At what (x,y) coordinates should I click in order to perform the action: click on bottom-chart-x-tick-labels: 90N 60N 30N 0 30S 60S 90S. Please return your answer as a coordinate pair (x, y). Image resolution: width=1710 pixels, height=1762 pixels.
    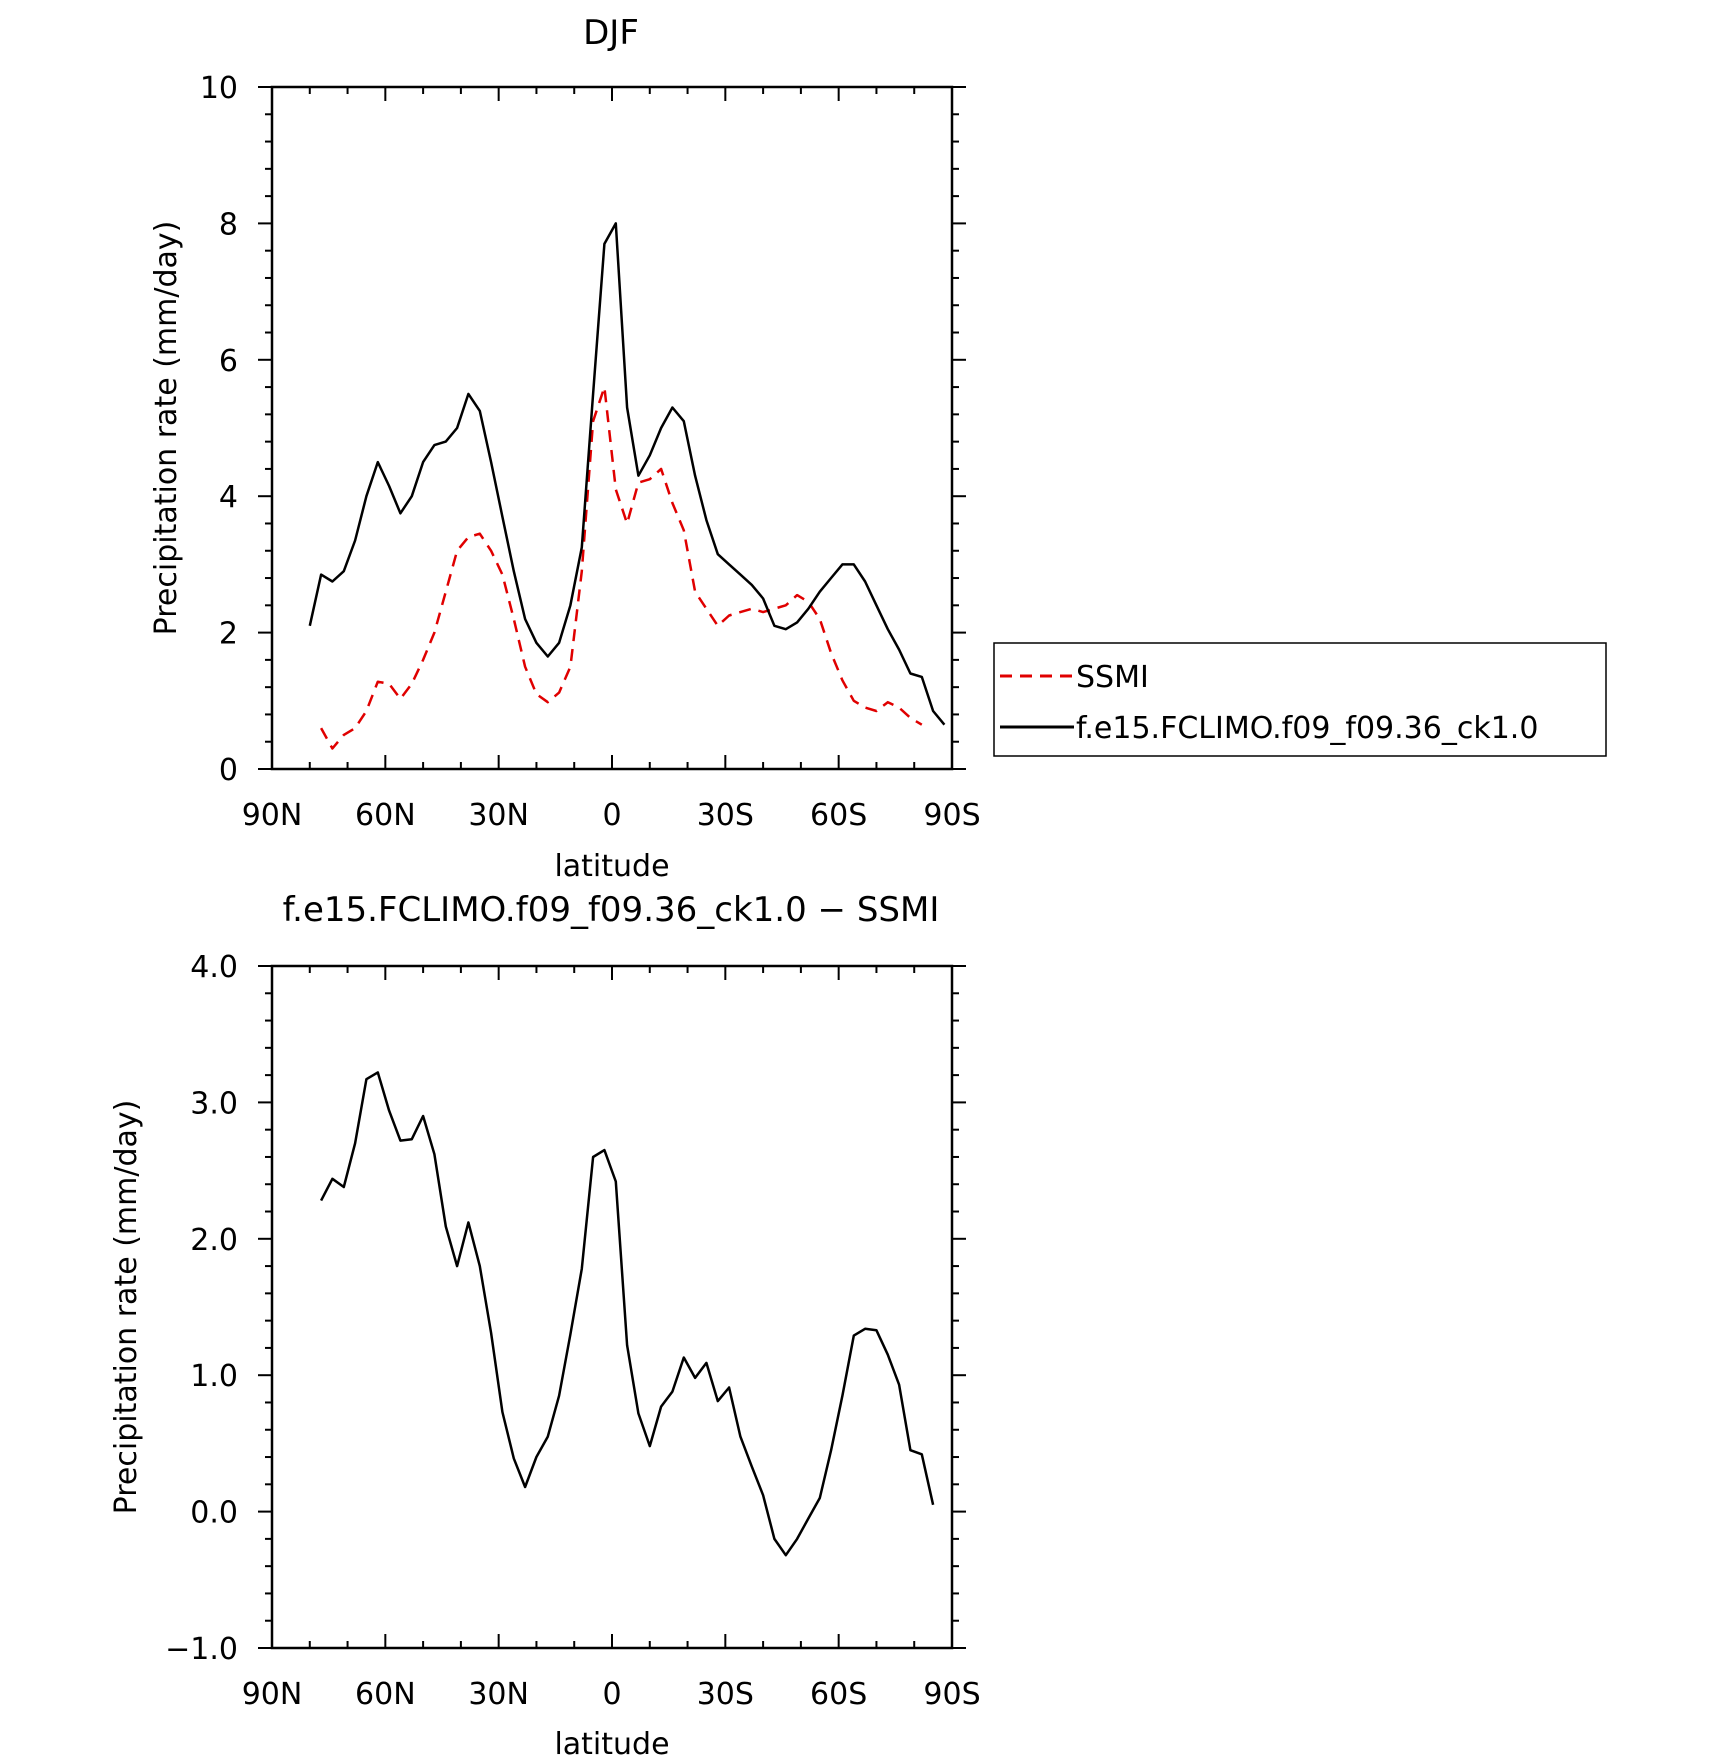
    Looking at the image, I should click on (611, 1694).